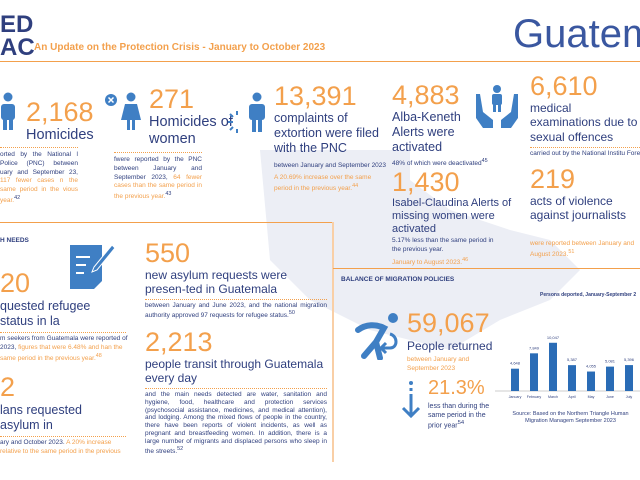 This screenshot has width=640, height=480. What do you see at coordinates (591, 397) in the screenshot?
I see `x-tick-label: May` at bounding box center [591, 397].